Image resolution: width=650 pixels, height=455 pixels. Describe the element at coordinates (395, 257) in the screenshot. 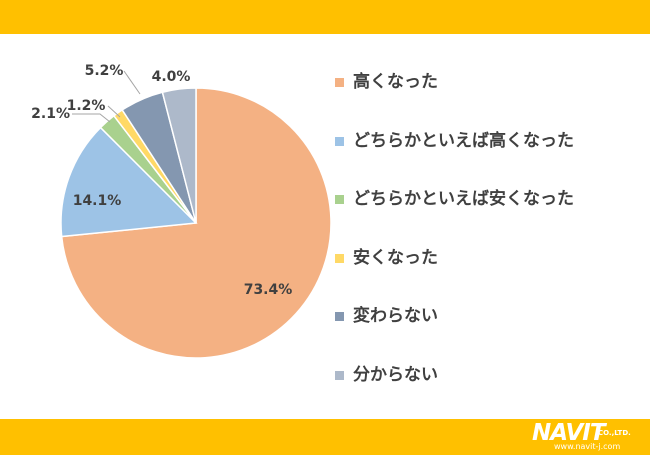

I see `legend-label-4: 安くなった` at that location.